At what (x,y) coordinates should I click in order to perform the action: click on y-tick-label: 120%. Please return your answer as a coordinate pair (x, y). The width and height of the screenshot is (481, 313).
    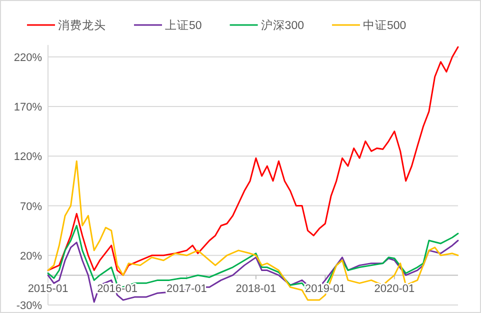
    Looking at the image, I should click on (28, 157).